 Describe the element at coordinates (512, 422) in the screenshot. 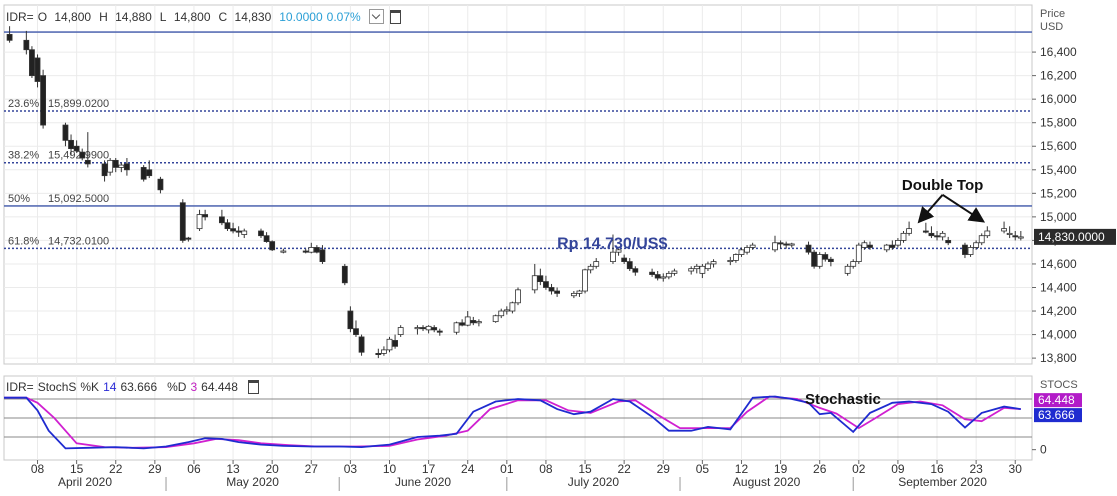

I see `stoch-k-line` at that location.